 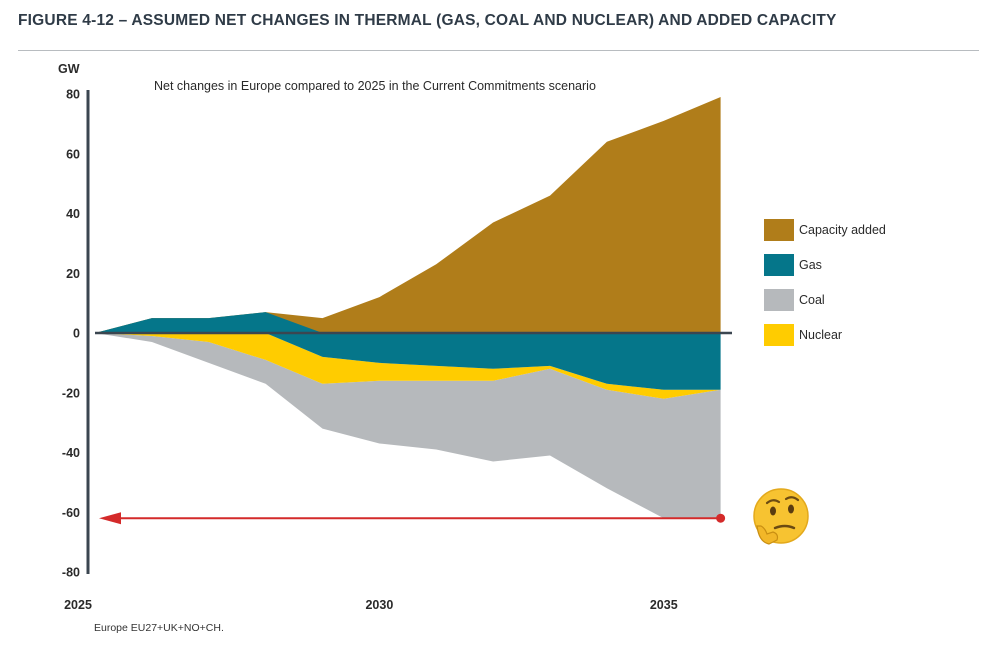 I want to click on emoji-eye-right, so click(x=791, y=509).